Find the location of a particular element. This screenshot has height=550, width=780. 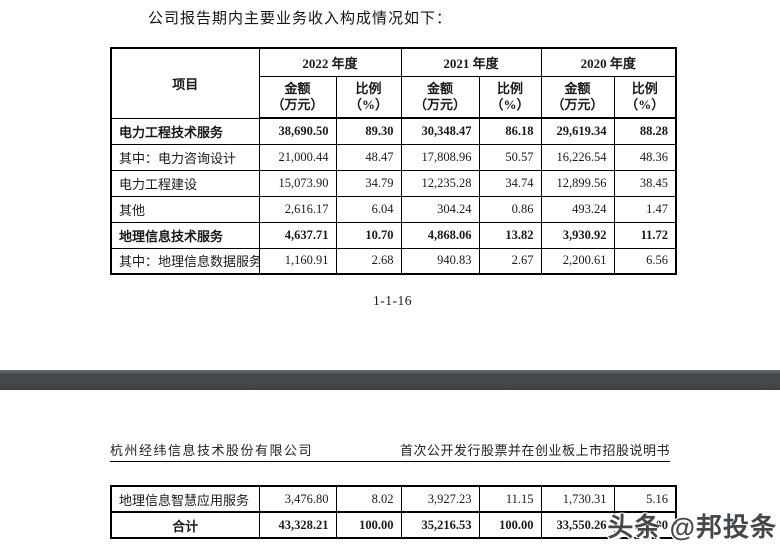

table-cell: 11.15 is located at coordinates (510, 499).